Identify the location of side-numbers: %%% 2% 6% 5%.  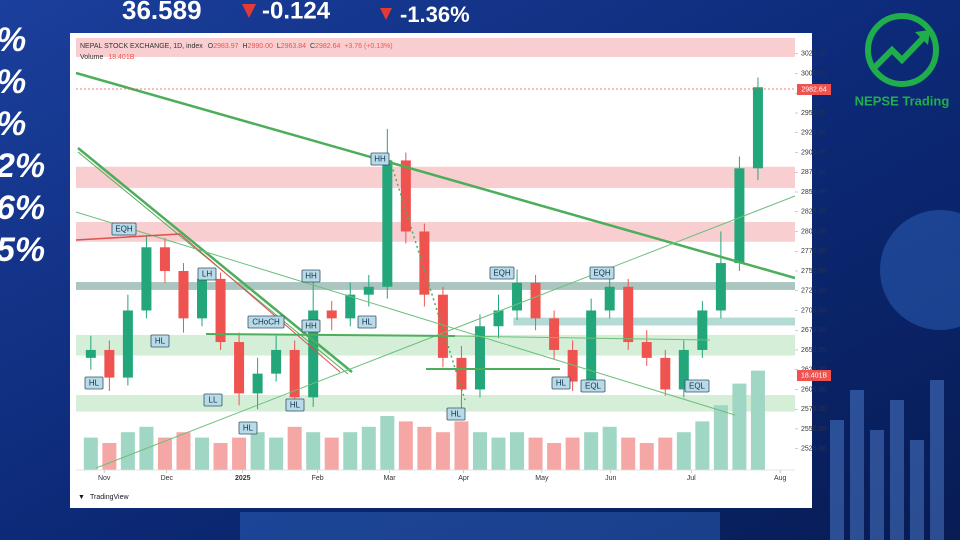
(22, 145).